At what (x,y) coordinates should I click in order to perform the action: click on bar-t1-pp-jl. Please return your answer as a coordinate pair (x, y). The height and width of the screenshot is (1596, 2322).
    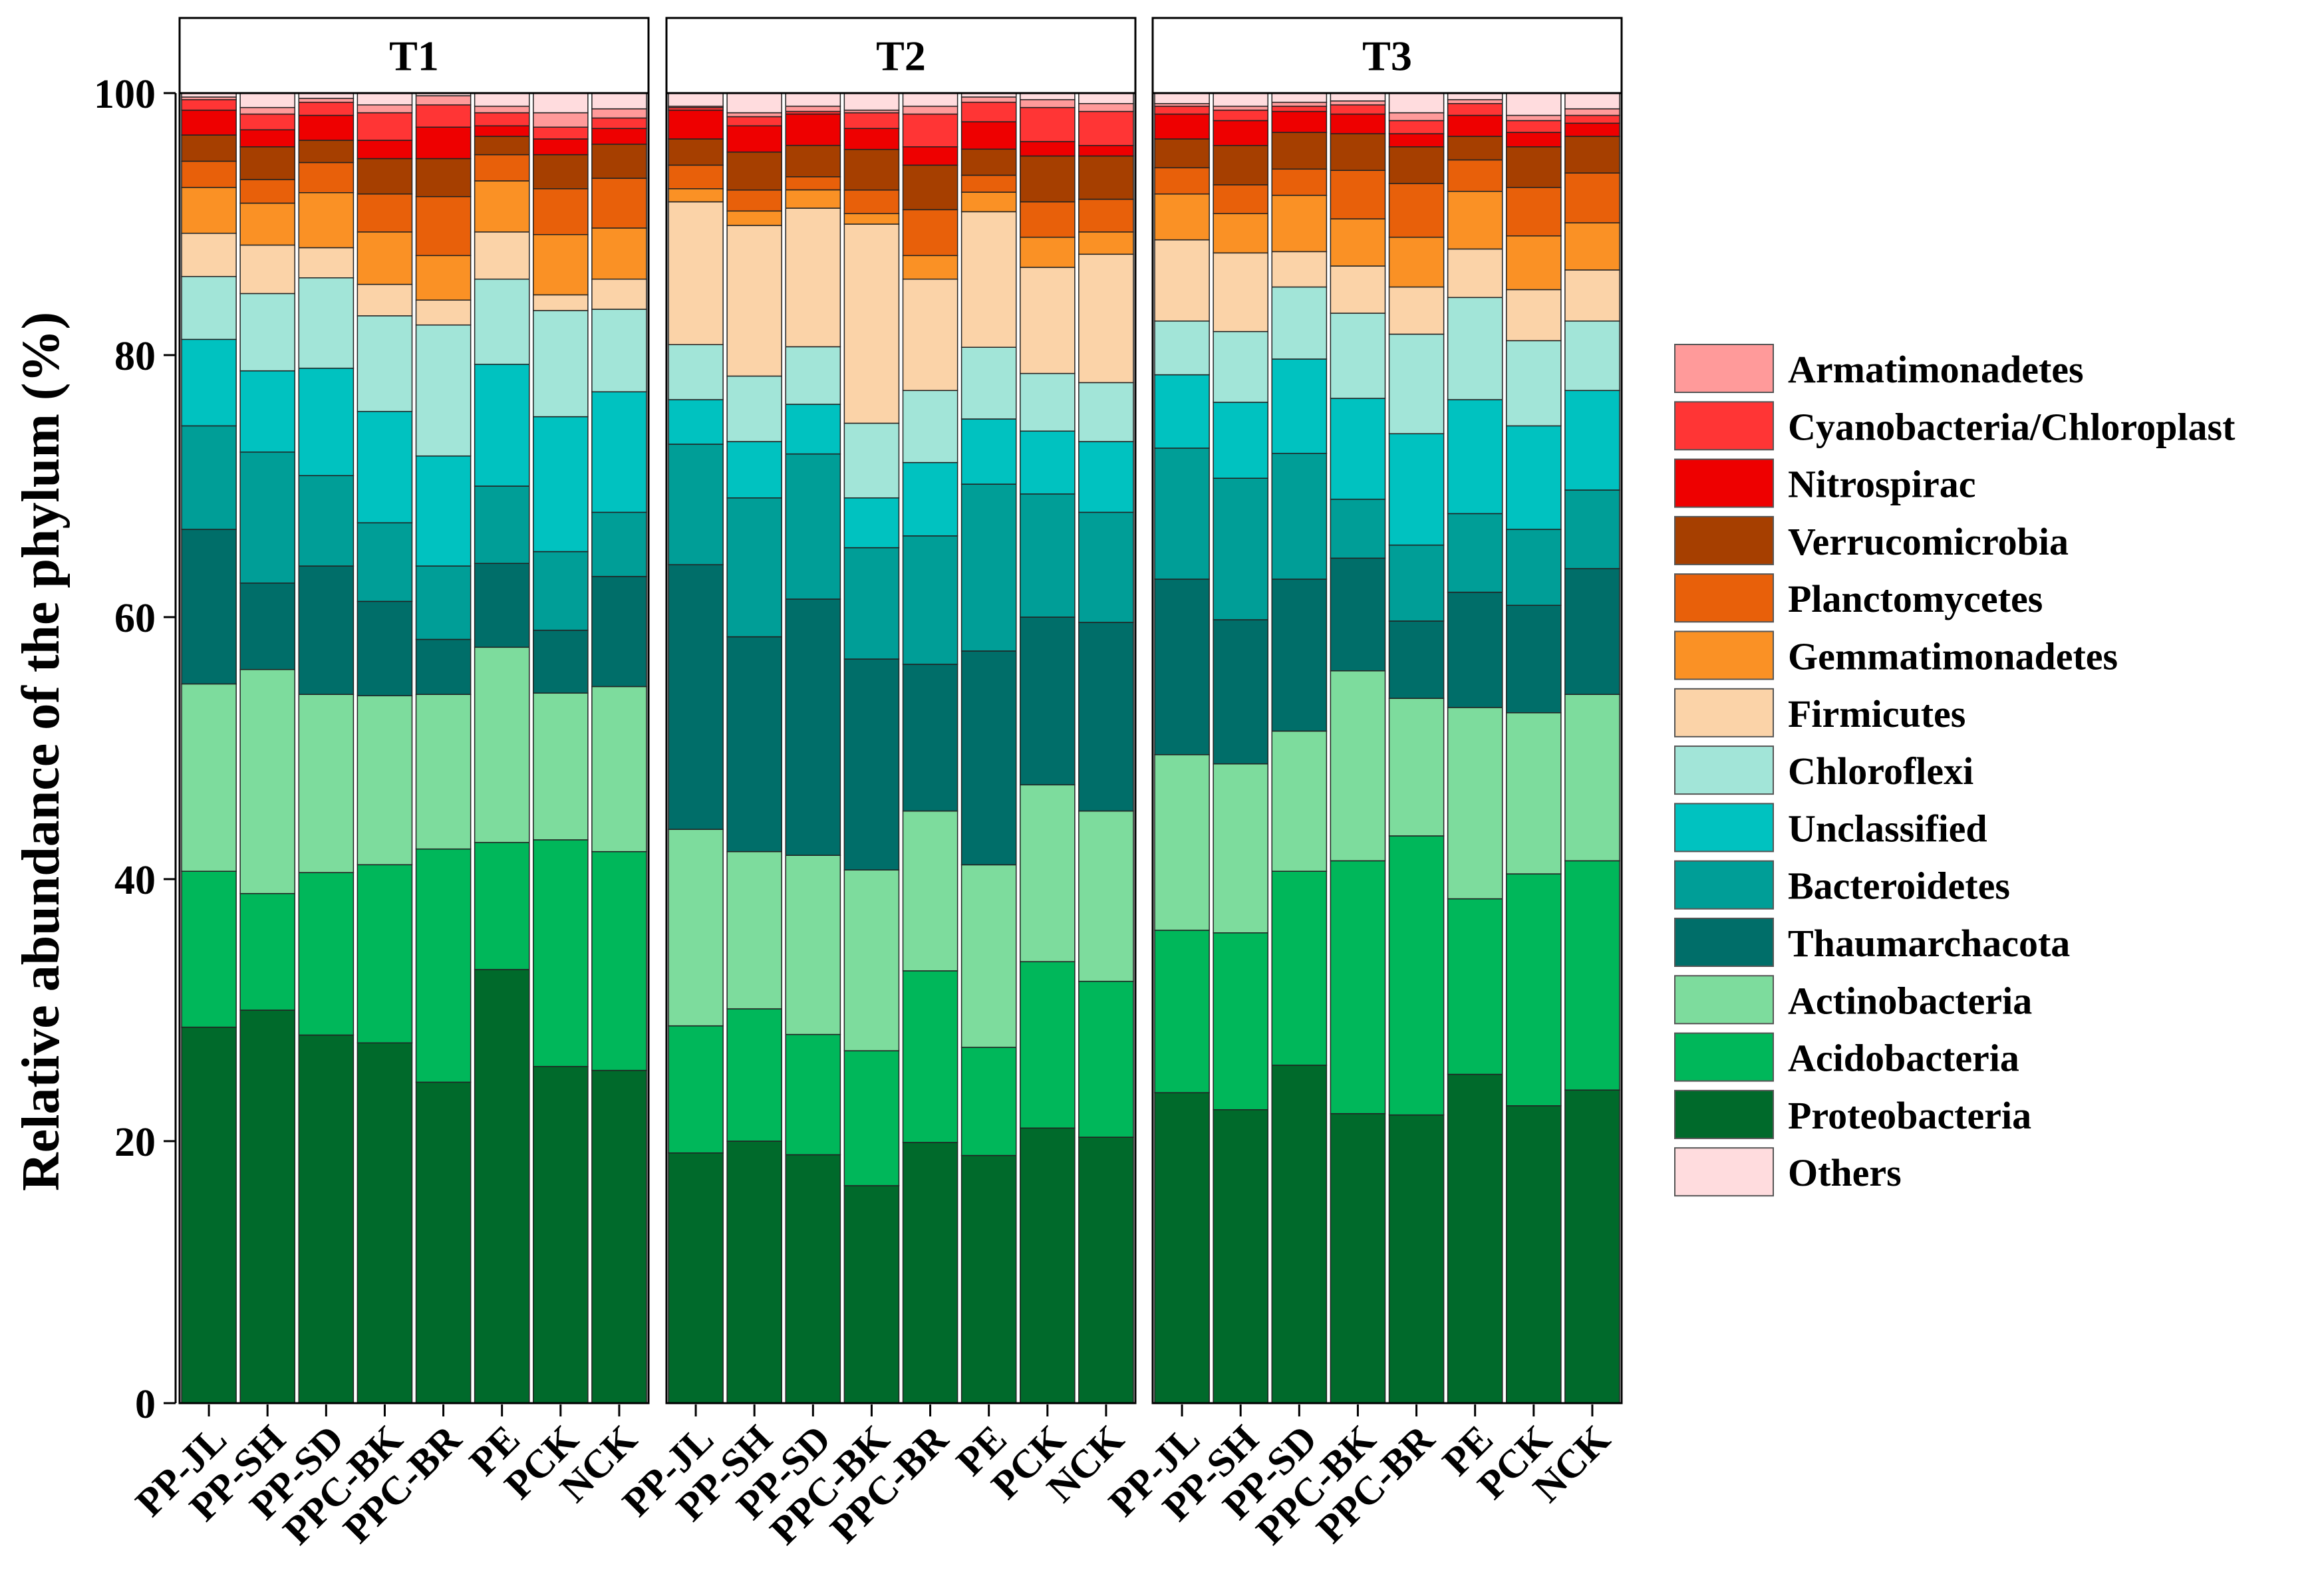
    Looking at the image, I should click on (209, 748).